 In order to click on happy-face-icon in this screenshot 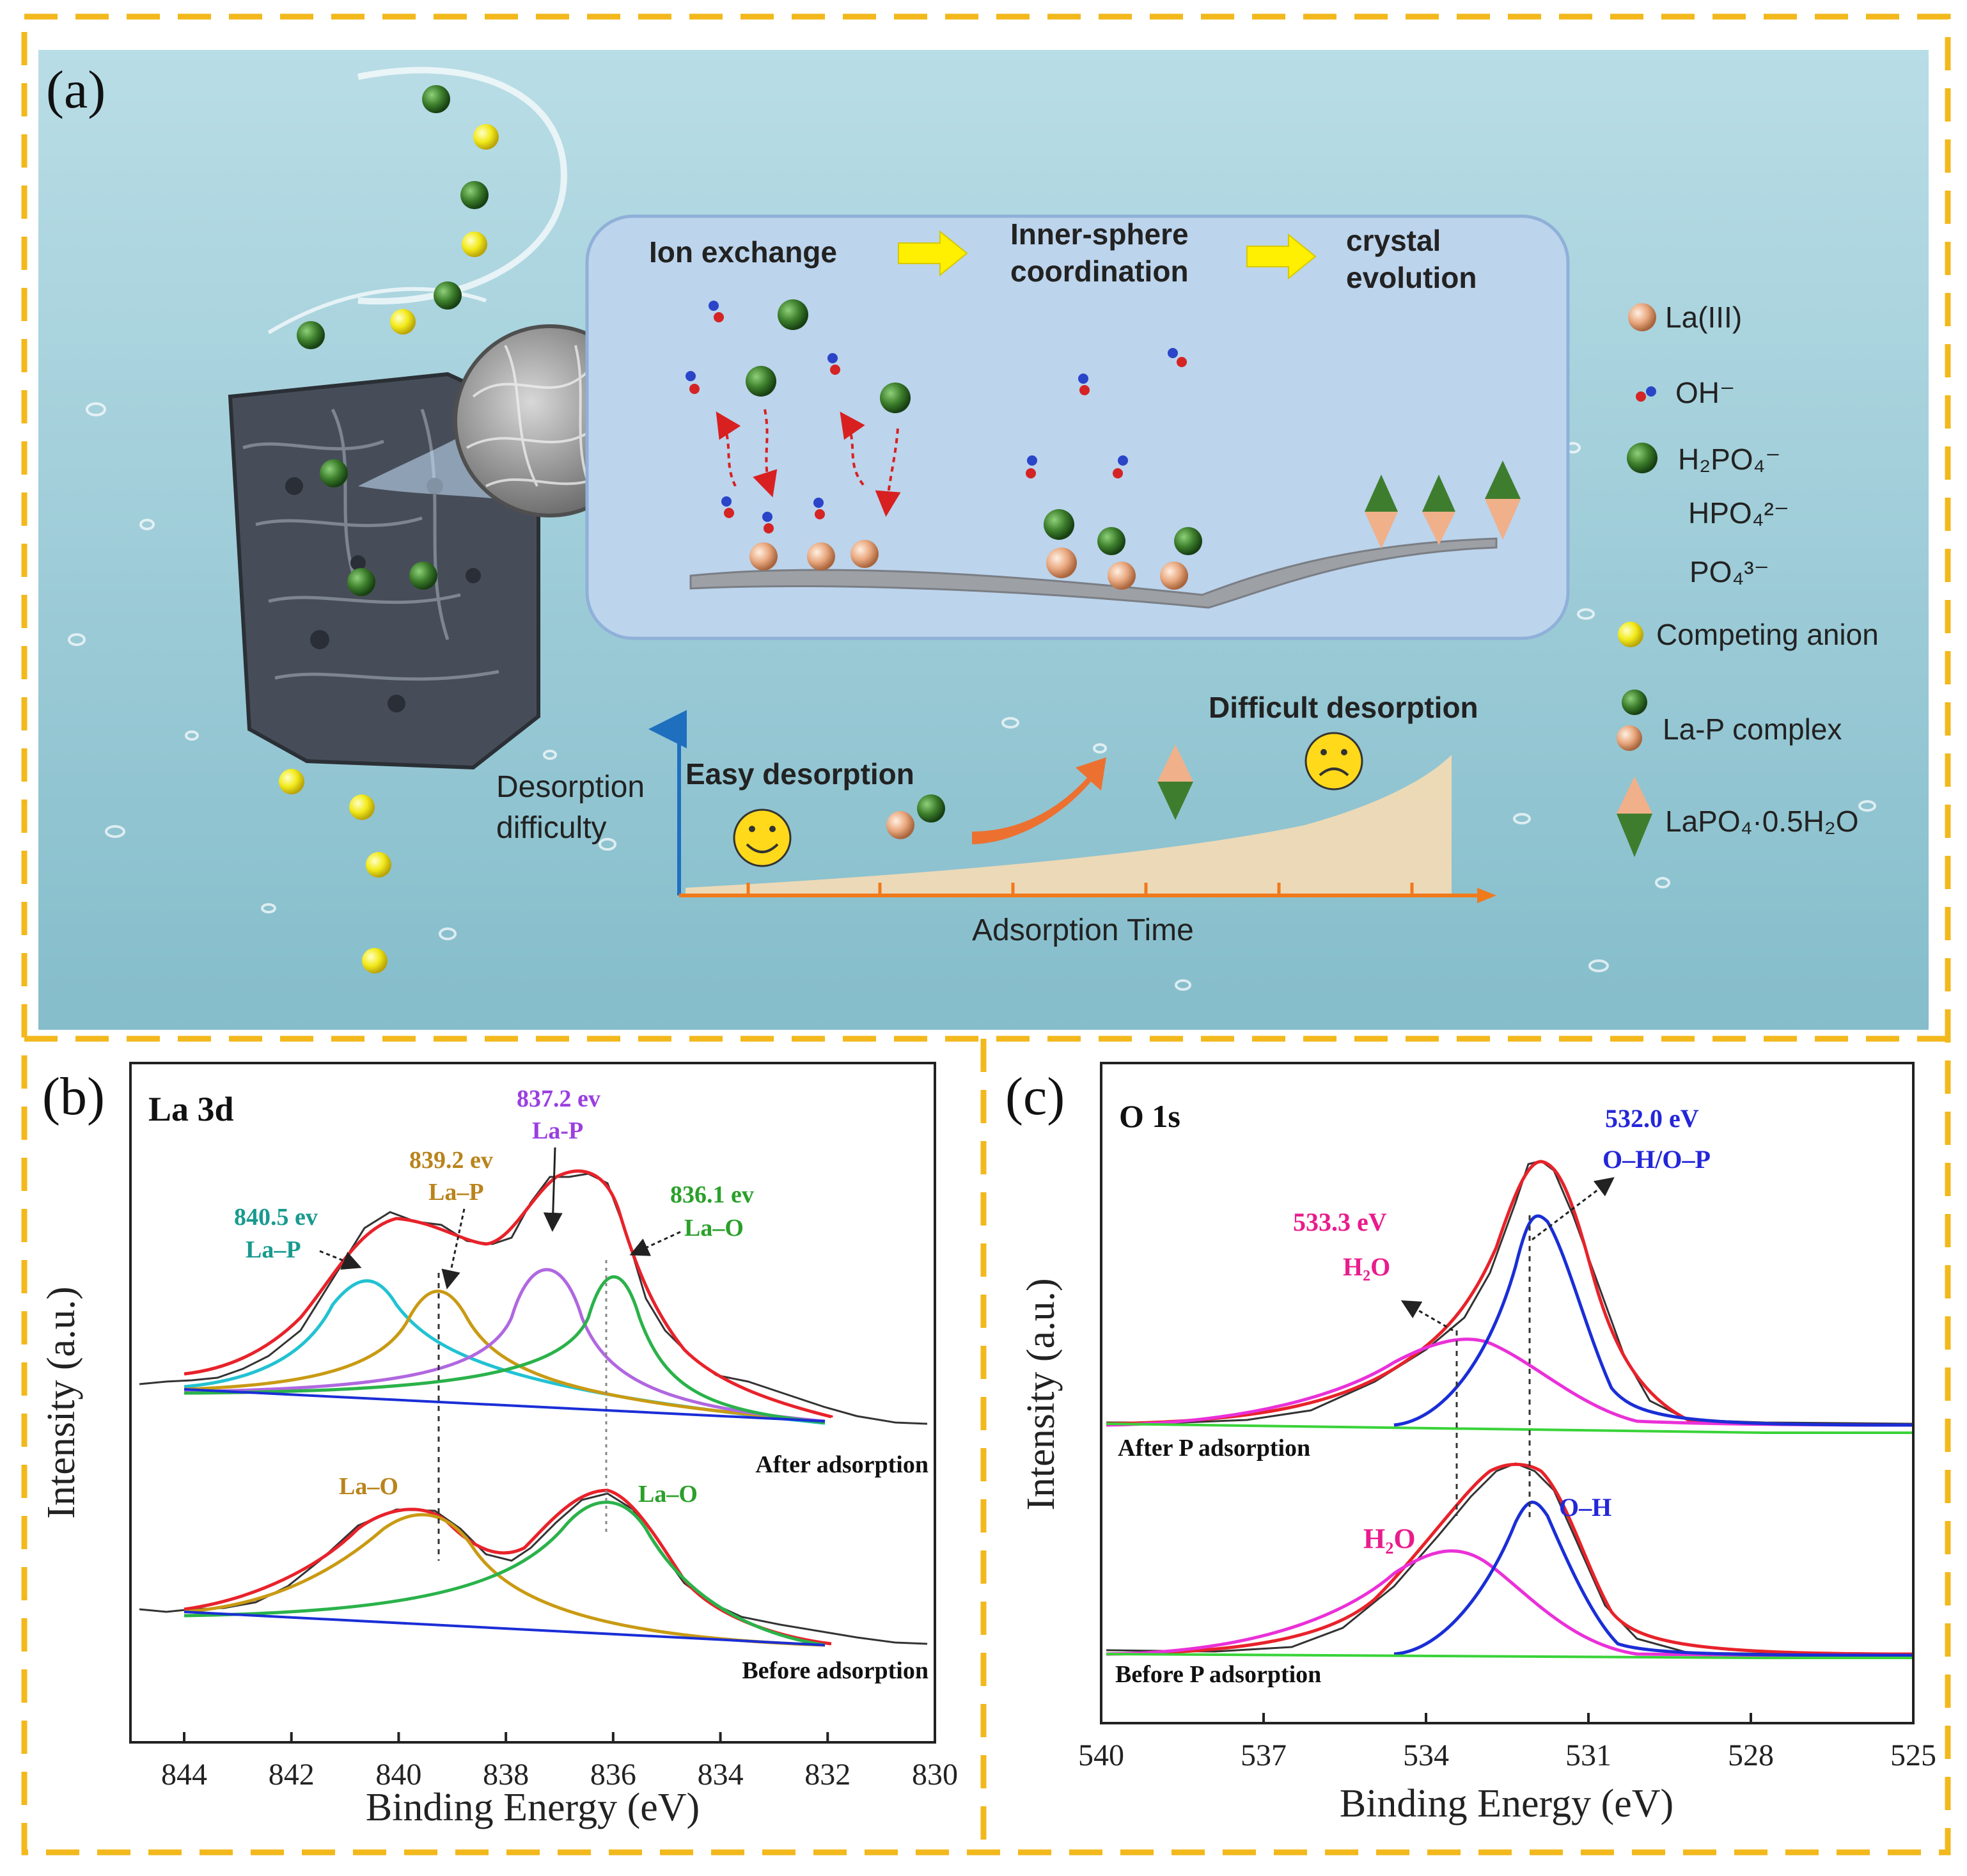, I will do `click(762, 837)`.